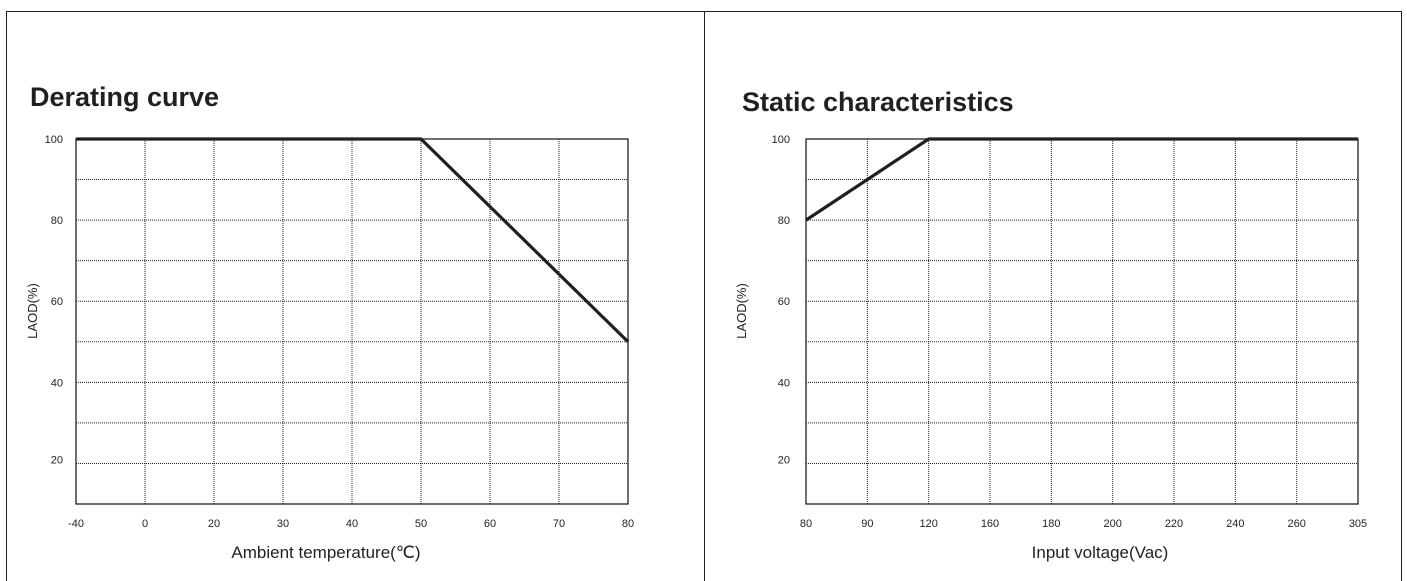 This screenshot has height=581, width=1407. I want to click on static-x-tick-label: 90, so click(867, 524).